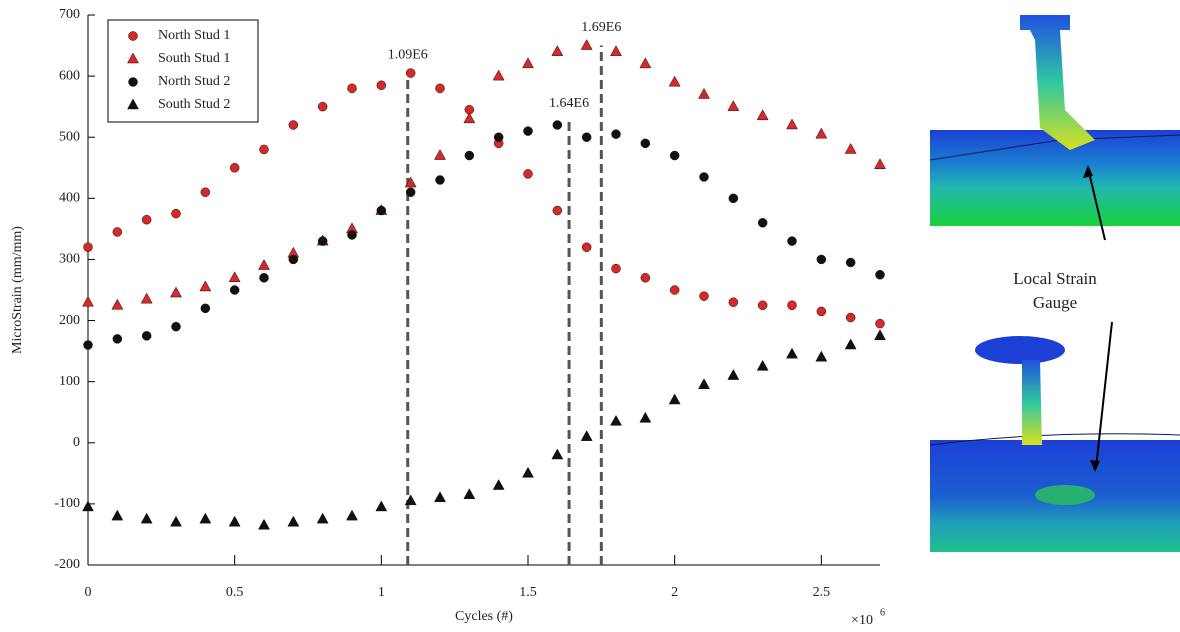  Describe the element at coordinates (569, 103) in the screenshot. I see `annotation: 1.64E6` at that location.